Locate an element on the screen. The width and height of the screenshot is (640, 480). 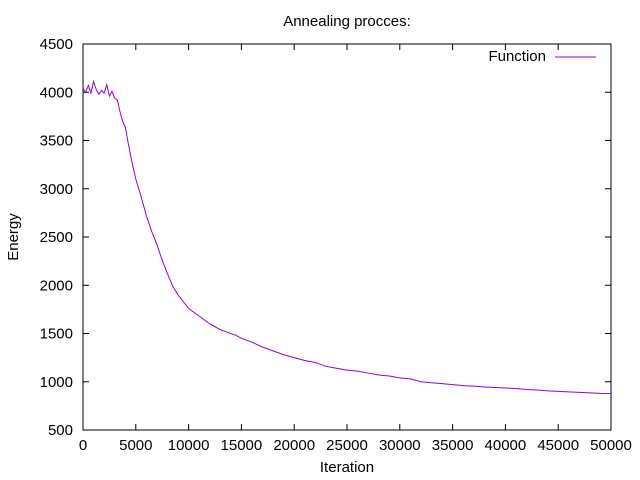
x-tick-label: 30000 is located at coordinates (400, 445).